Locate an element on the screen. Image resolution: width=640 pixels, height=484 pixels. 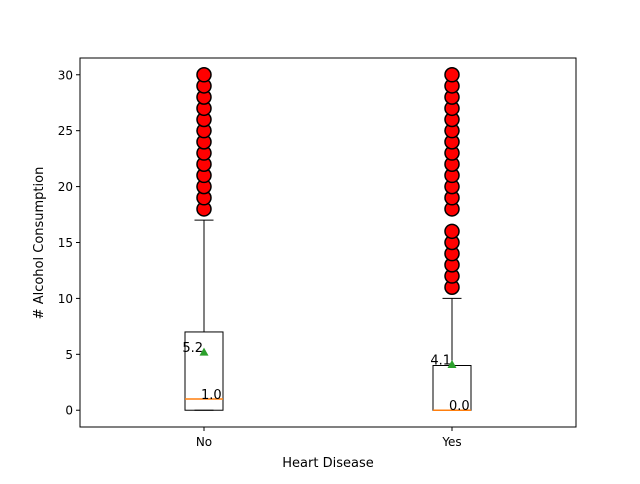
x-tick-label: Yes is located at coordinates (451, 442).